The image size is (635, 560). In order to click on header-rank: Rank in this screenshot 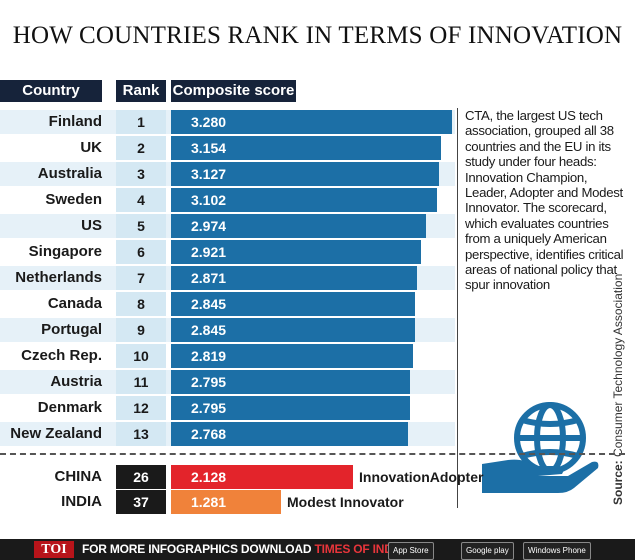, I will do `click(141, 91)`.